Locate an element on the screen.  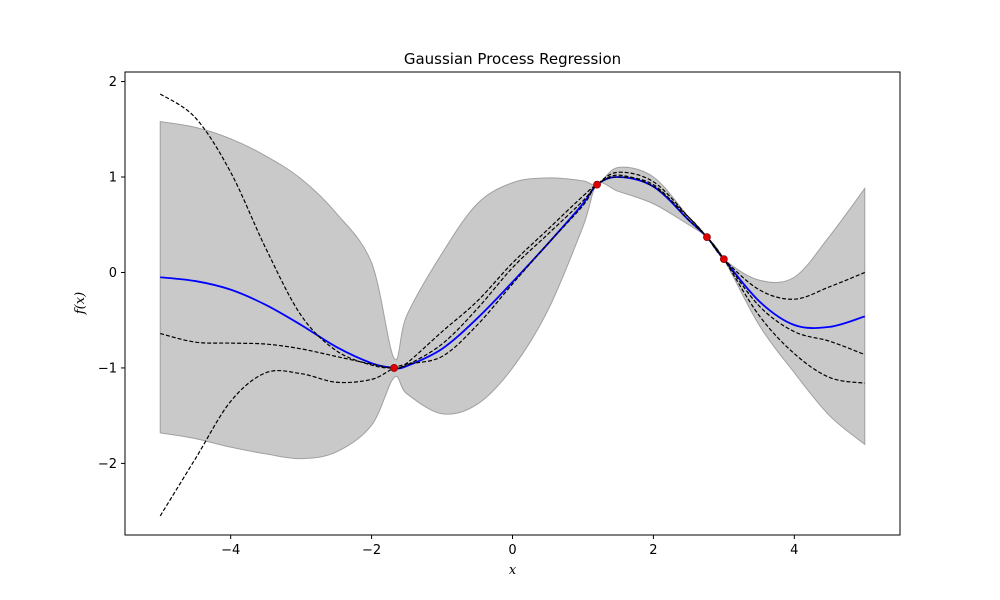
y-axis-label: f(x) is located at coordinates (80, 303).